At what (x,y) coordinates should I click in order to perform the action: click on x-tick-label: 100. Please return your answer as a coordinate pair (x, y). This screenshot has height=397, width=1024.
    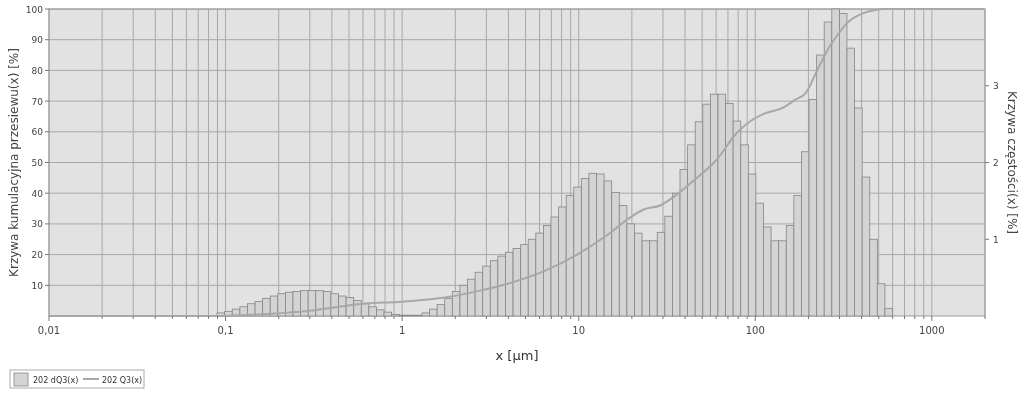
    Looking at the image, I should click on (755, 330).